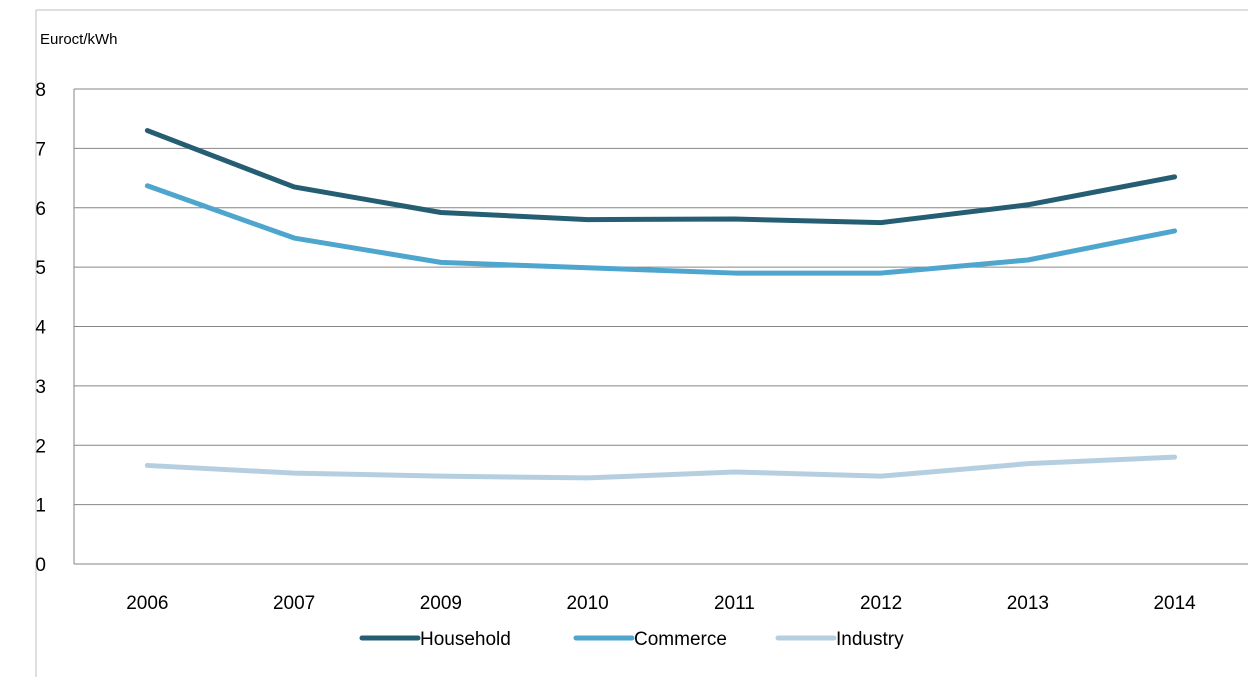  What do you see at coordinates (661, 229) in the screenshot?
I see `series-line-commerce` at bounding box center [661, 229].